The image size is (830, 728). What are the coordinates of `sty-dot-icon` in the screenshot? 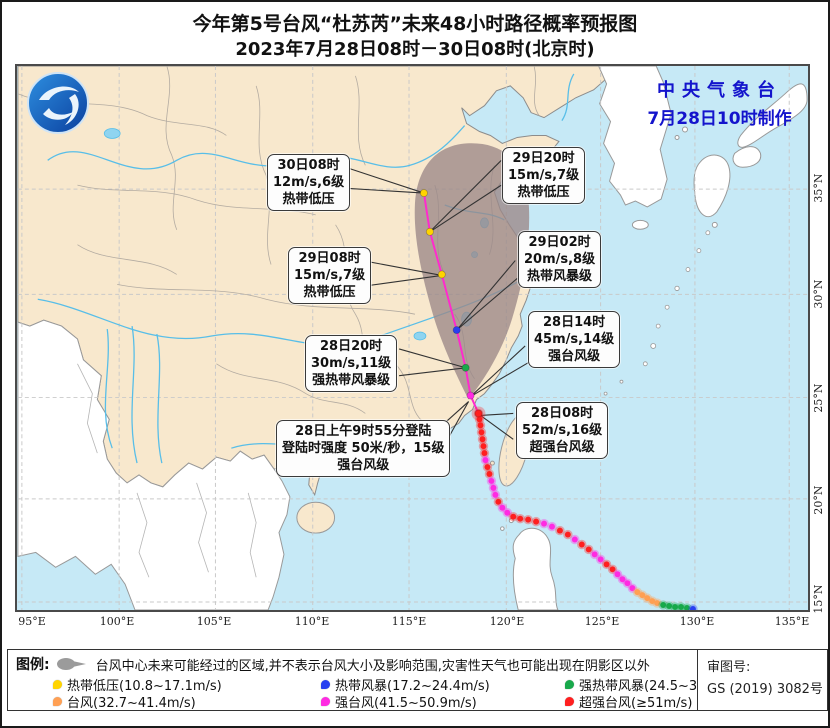 It's located at (325, 701).